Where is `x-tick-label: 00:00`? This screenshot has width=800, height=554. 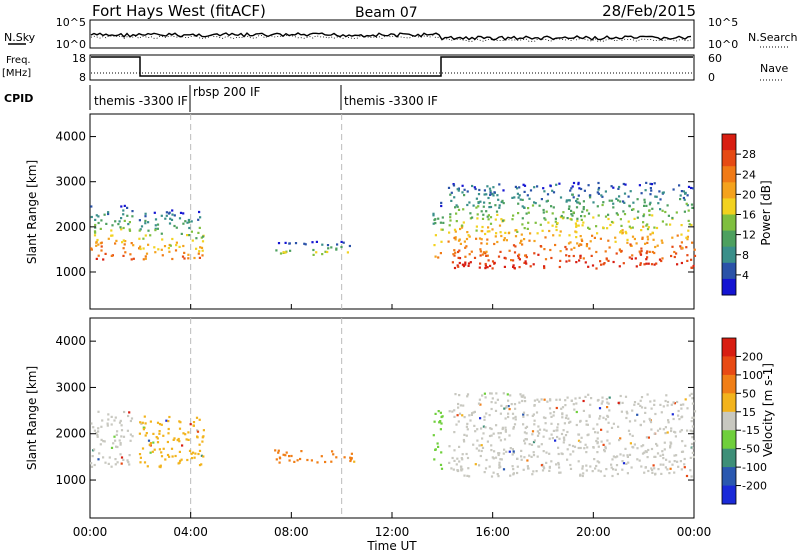 x-tick-label: 00:00 is located at coordinates (694, 532).